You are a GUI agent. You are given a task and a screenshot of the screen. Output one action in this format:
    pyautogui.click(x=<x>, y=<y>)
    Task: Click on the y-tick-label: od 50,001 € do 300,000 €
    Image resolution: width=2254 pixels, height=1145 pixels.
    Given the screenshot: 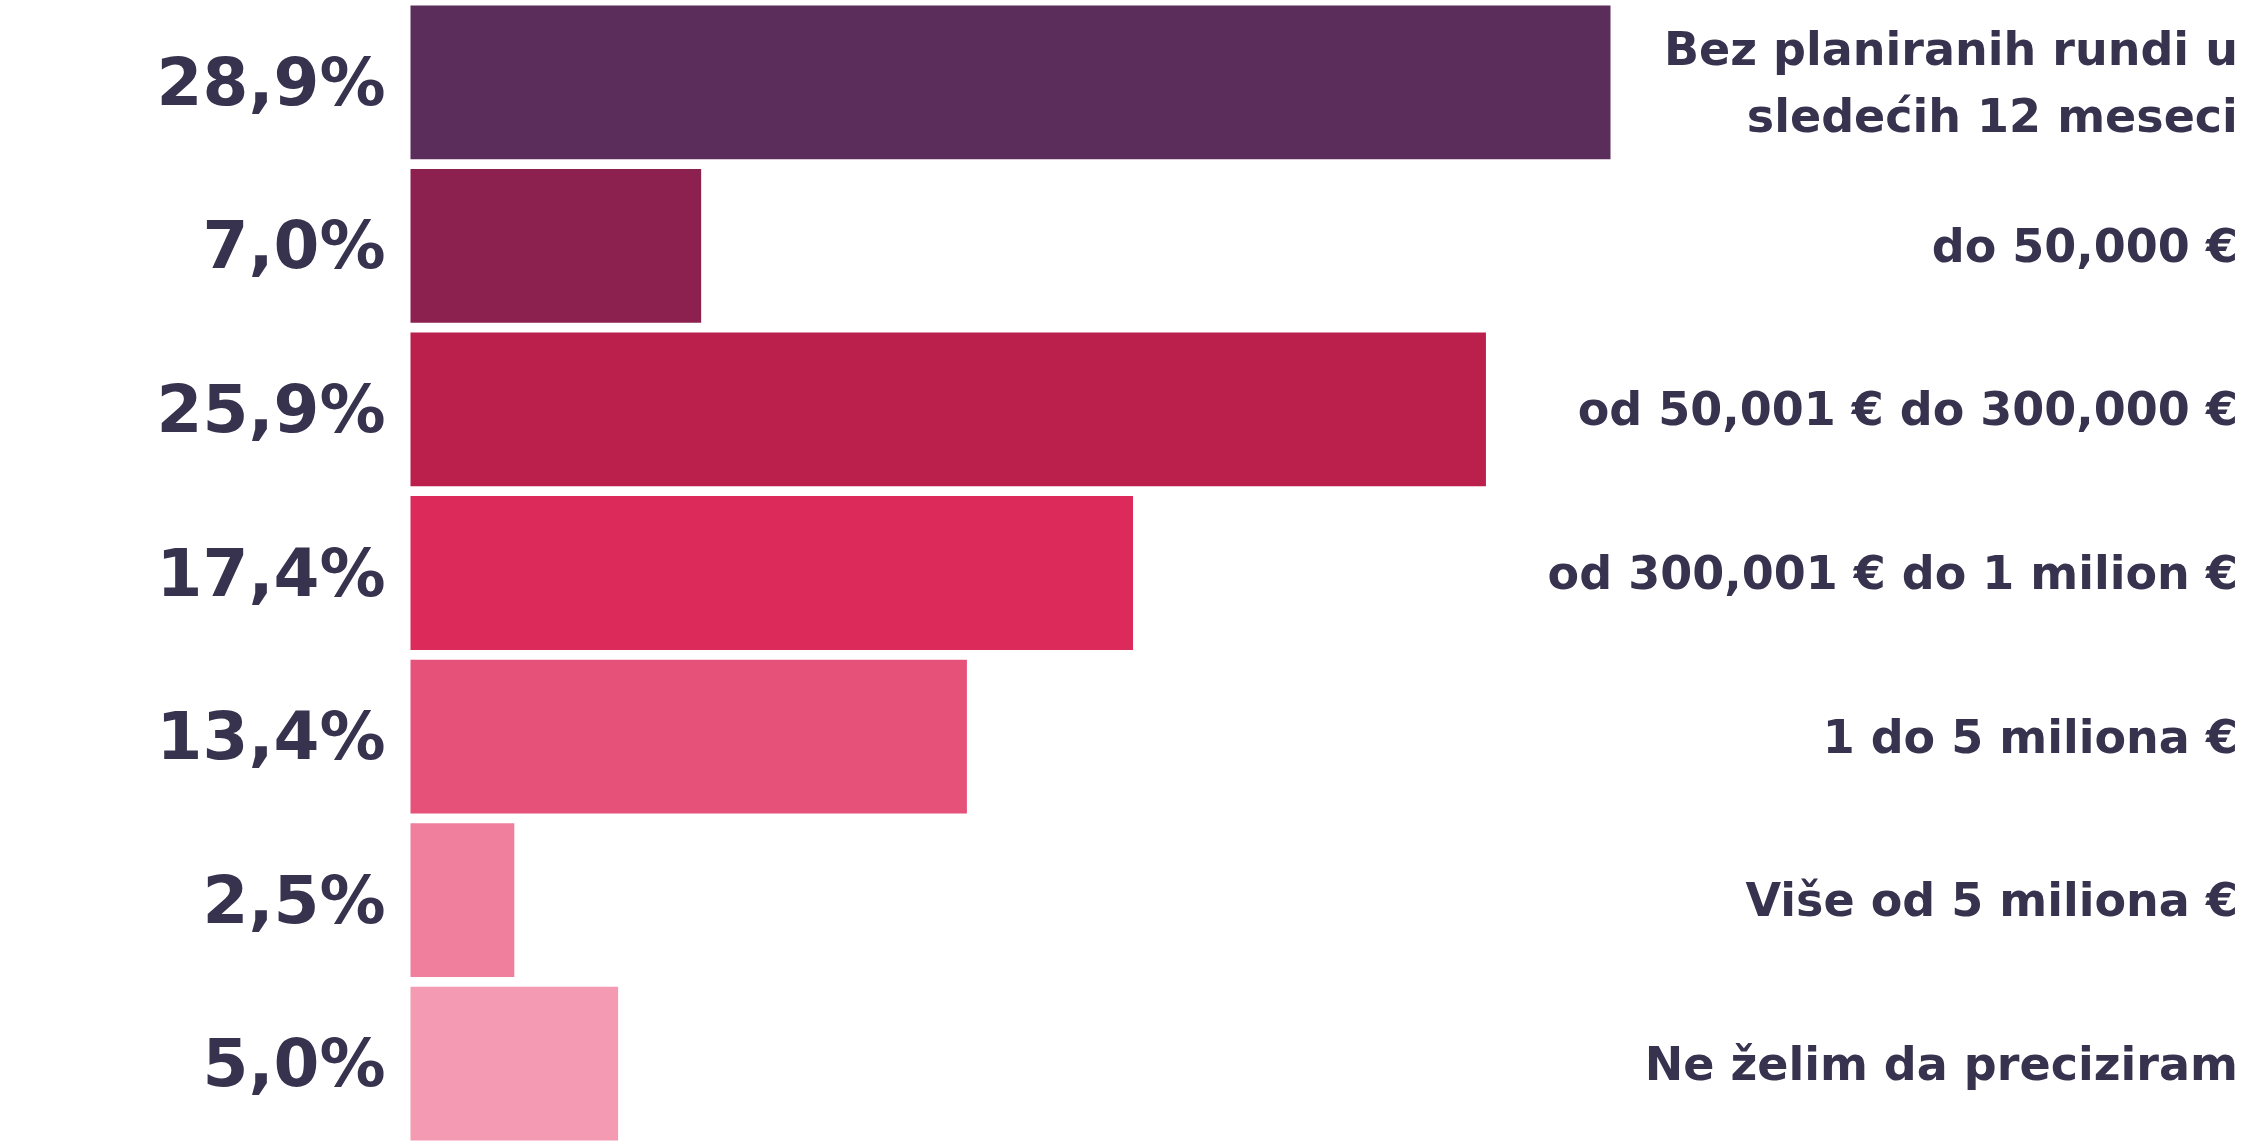 What is the action you would take?
    pyautogui.click(x=1907, y=409)
    